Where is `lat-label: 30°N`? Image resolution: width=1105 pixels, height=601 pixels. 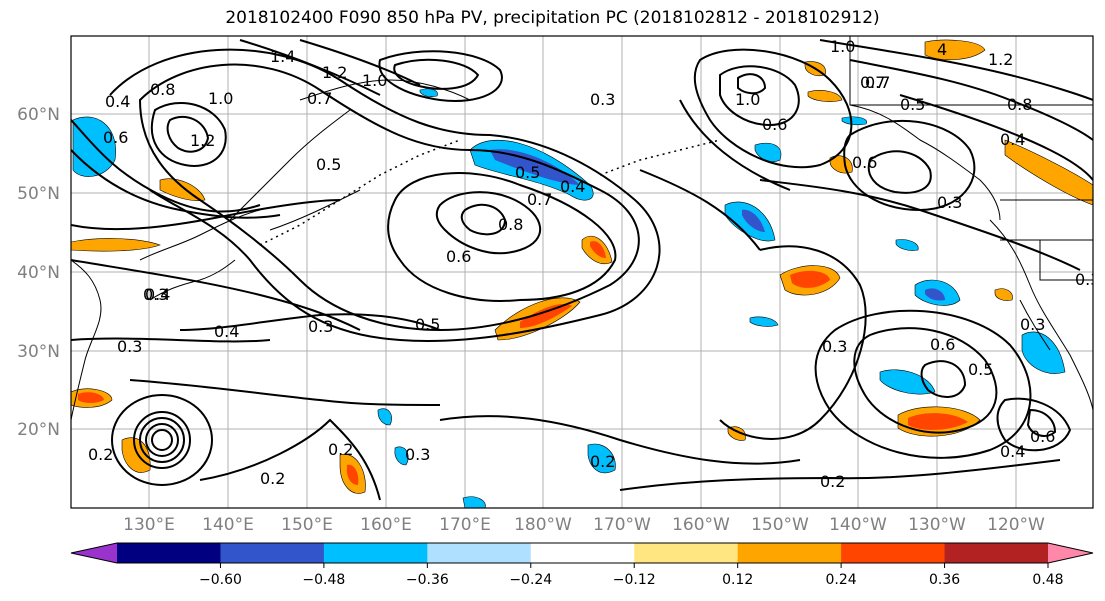
lat-label: 30°N is located at coordinates (38, 352).